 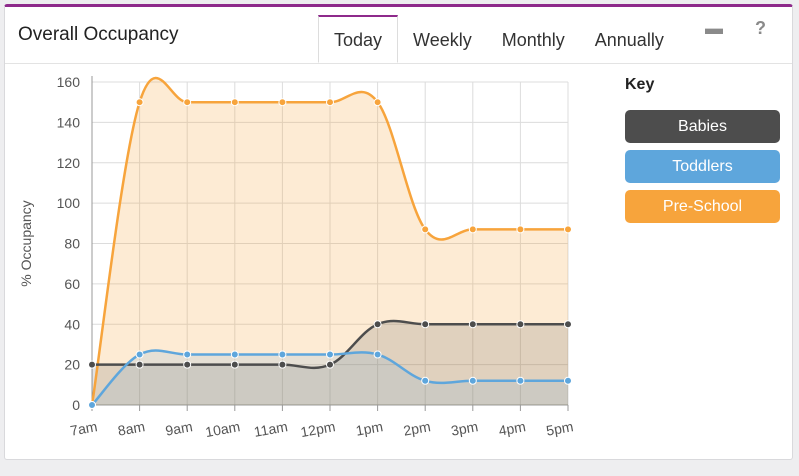 What do you see at coordinates (442, 40) in the screenshot?
I see `tab-weekly: Weekly` at bounding box center [442, 40].